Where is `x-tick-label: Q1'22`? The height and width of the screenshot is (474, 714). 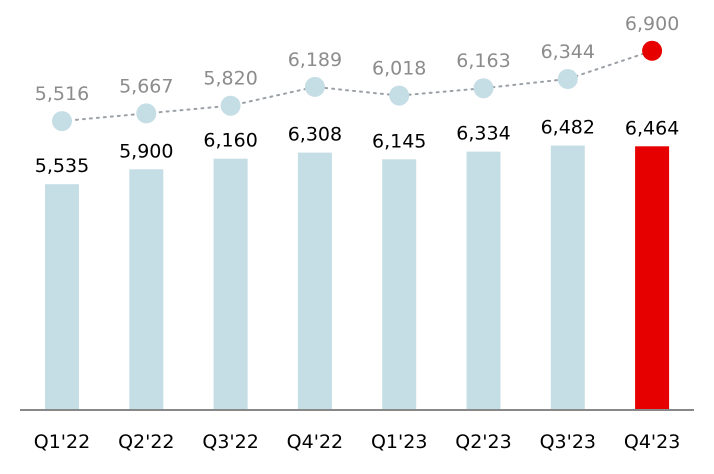 x-tick-label: Q1'22 is located at coordinates (62, 442).